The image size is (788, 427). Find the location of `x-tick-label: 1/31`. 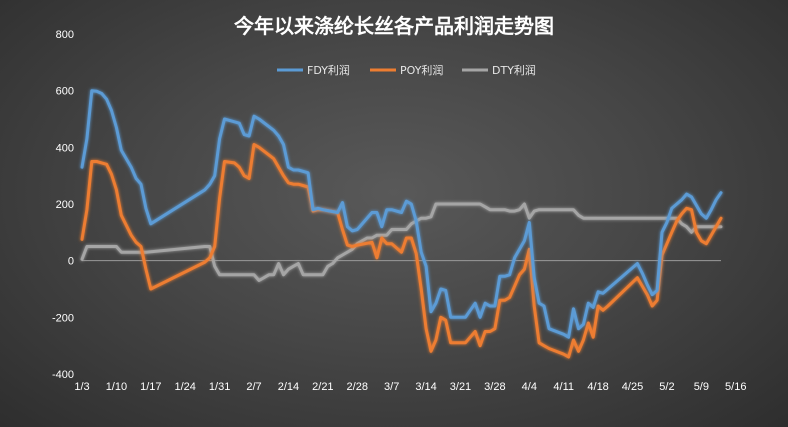

x-tick-label: 1/31 is located at coordinates (219, 387).